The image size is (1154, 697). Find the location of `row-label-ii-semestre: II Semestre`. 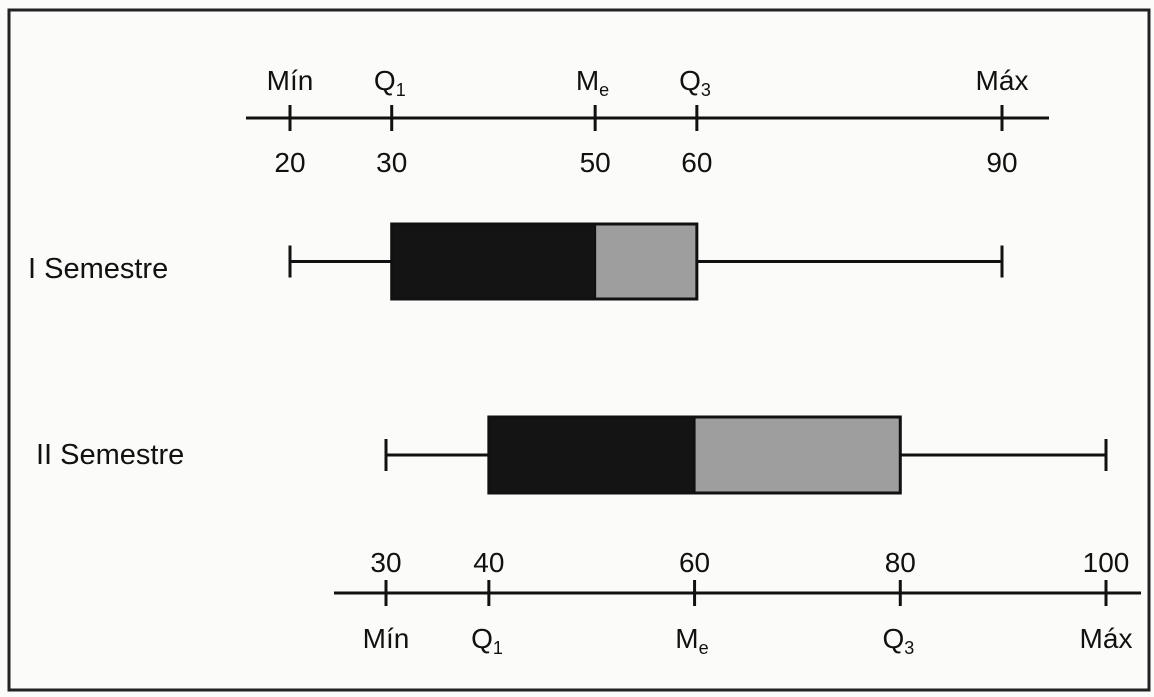

row-label-ii-semestre: II Semestre is located at coordinates (110, 455).